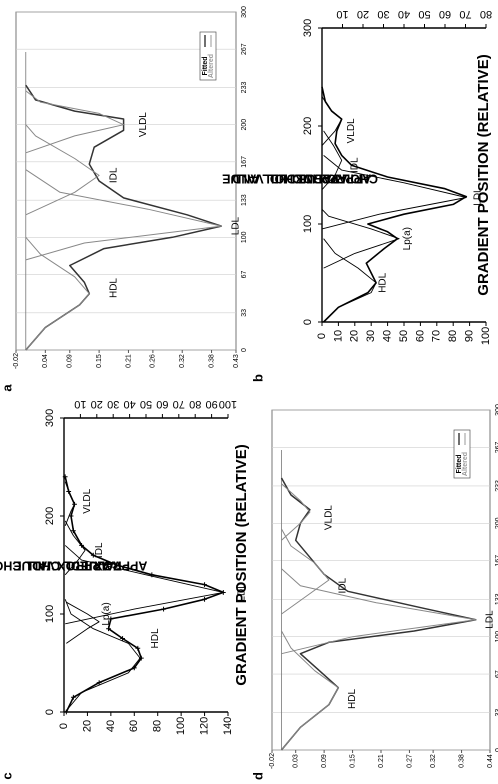  What do you see at coordinates (322, 336) in the screenshot?
I see `left-tick-label: 0` at bounding box center [322, 336].